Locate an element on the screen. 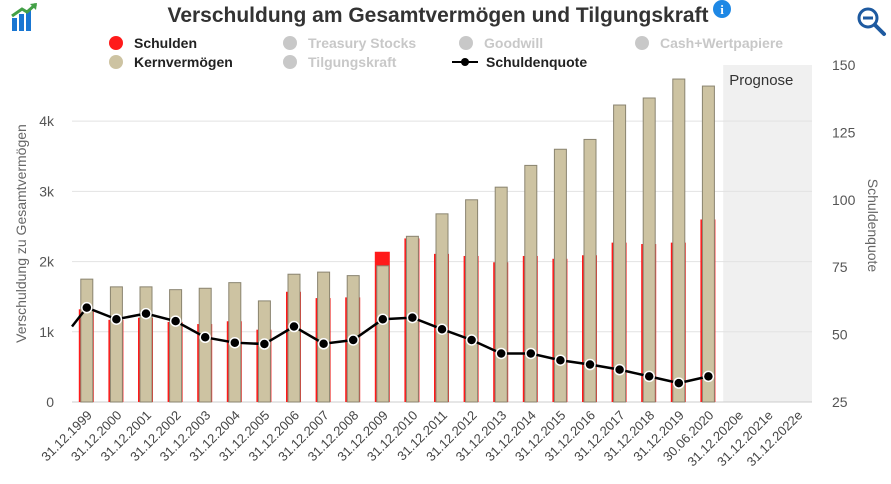 This screenshot has height=484, width=891. y-right-tick: 75 is located at coordinates (840, 267).